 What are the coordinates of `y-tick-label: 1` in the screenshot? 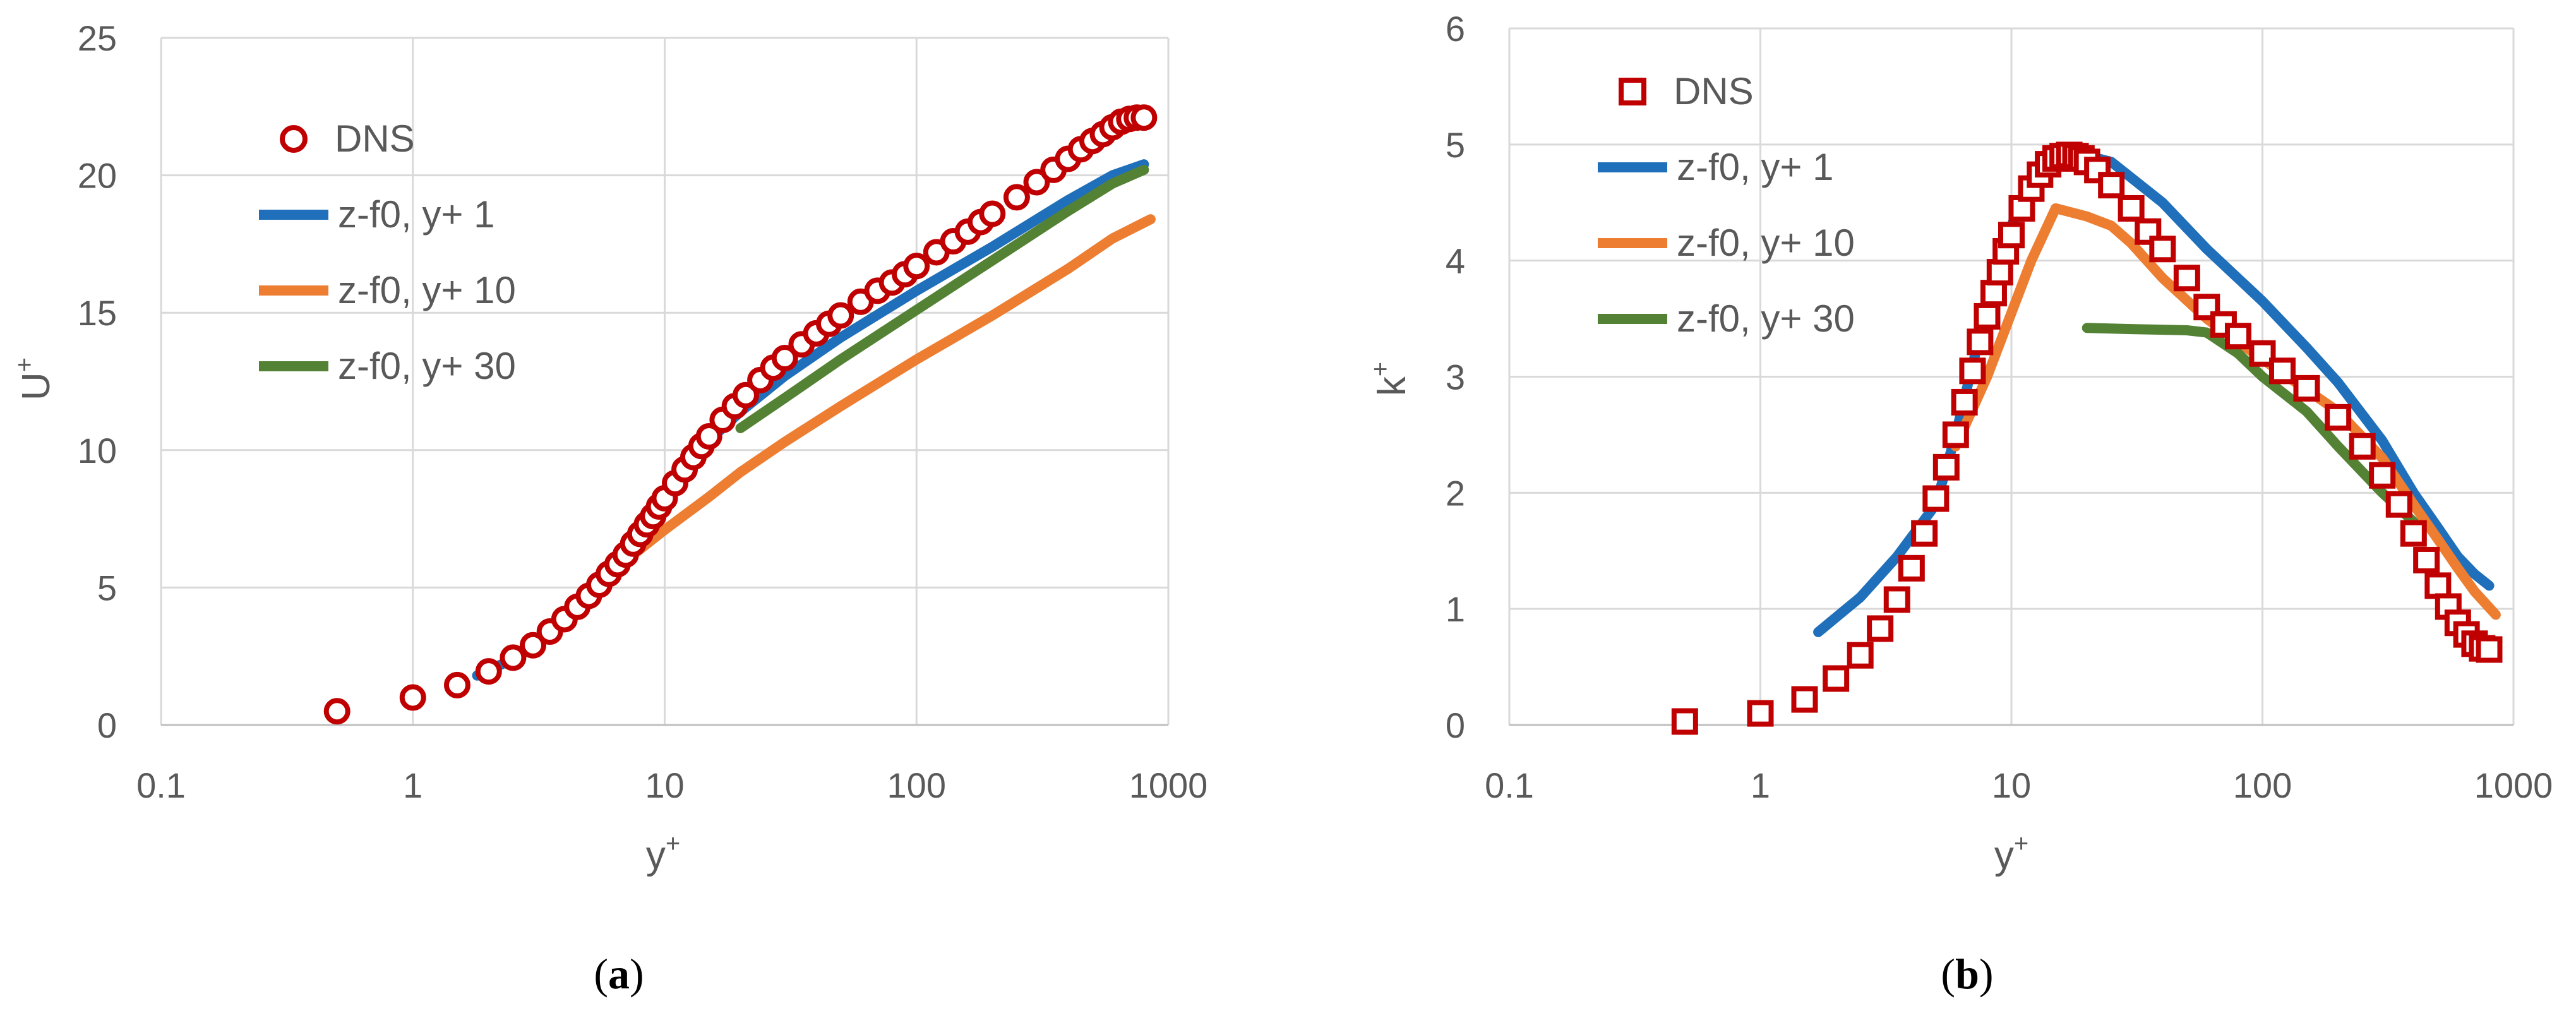 It's located at (1455, 609).